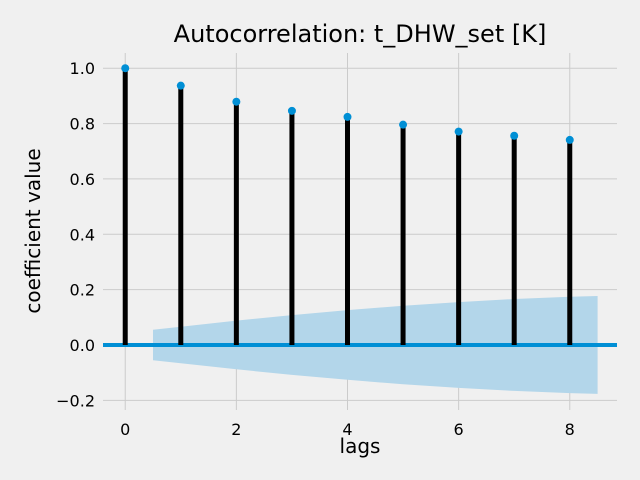  What do you see at coordinates (459, 429) in the screenshot?
I see `x-tick-label-3: 6` at bounding box center [459, 429].